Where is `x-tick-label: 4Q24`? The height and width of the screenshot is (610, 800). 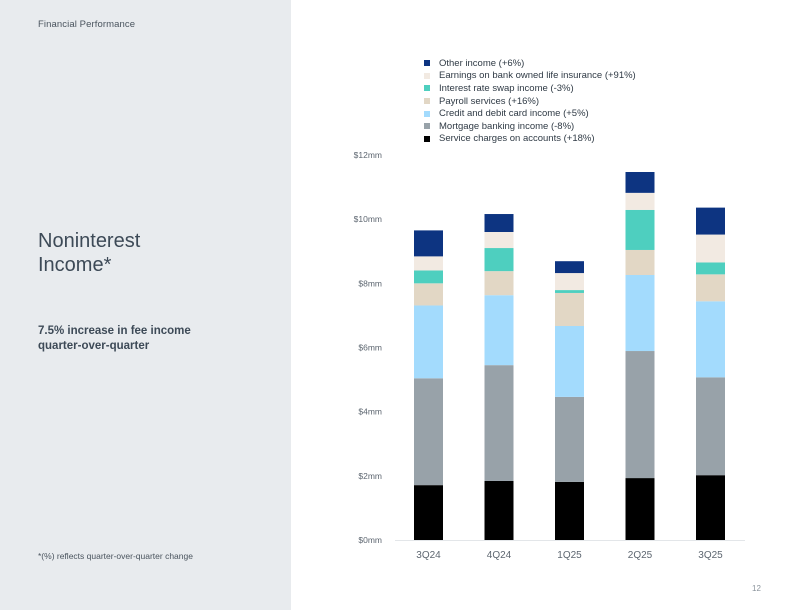 x-tick-label: 4Q24 is located at coordinates (499, 555).